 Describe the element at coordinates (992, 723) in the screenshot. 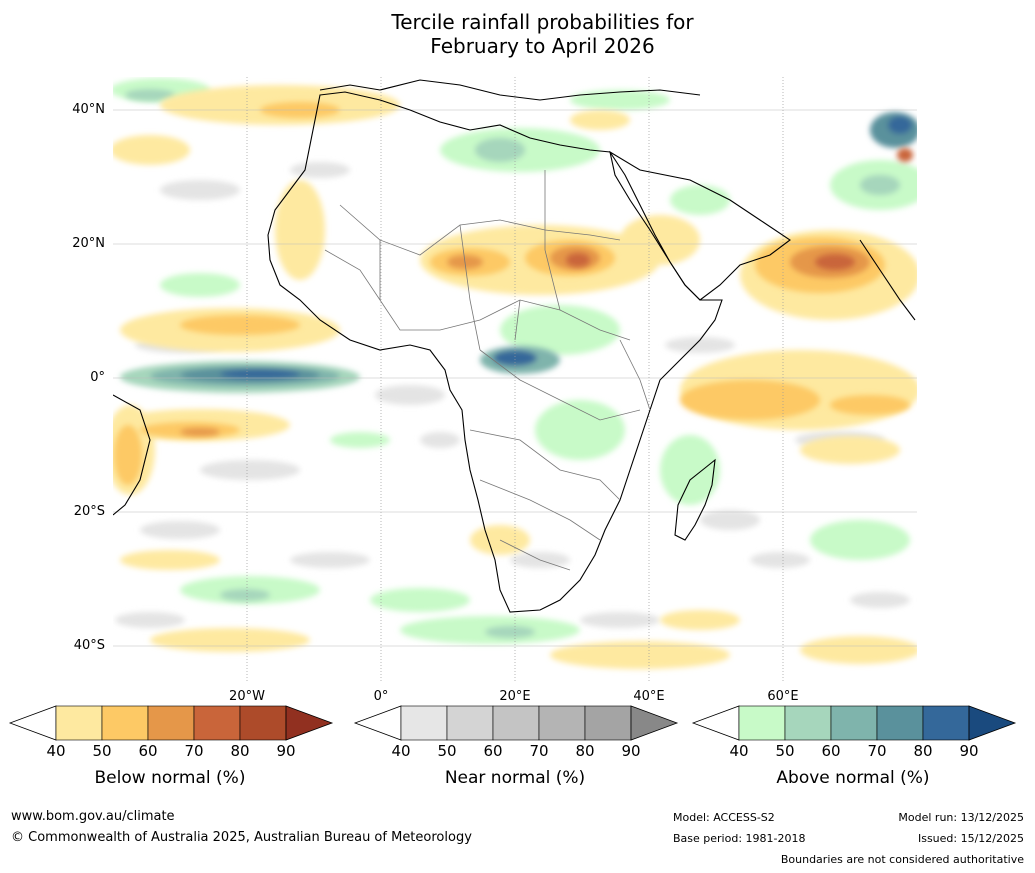

I see `above-colorbar-over-triangle` at that location.